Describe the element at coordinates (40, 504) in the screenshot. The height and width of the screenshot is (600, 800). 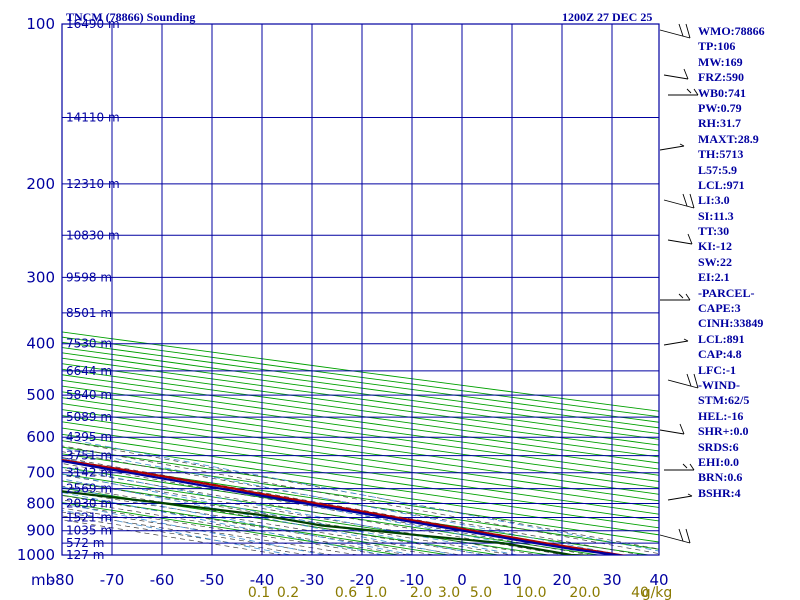
I see `pressure-label: 800` at that location.